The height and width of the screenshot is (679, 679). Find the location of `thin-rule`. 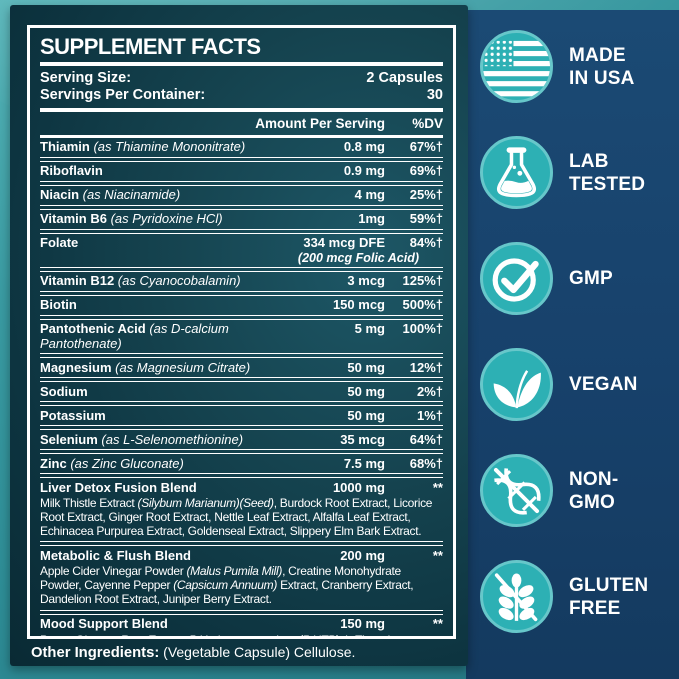

thin-rule is located at coordinates (241, 136).